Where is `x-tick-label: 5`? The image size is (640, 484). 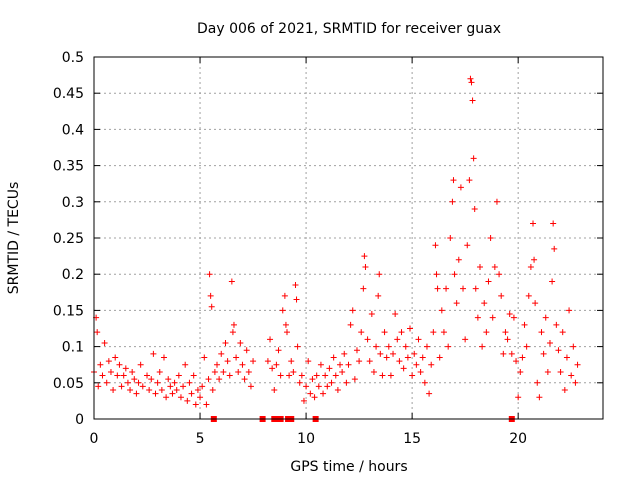
x-tick-label: 5 is located at coordinates (200, 439).